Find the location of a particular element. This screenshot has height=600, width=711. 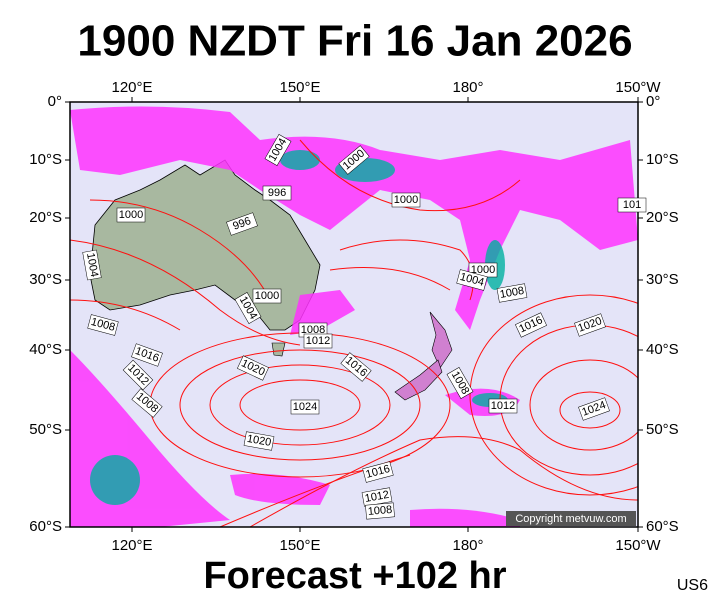

isobar-value: 1024 is located at coordinates (305, 407).